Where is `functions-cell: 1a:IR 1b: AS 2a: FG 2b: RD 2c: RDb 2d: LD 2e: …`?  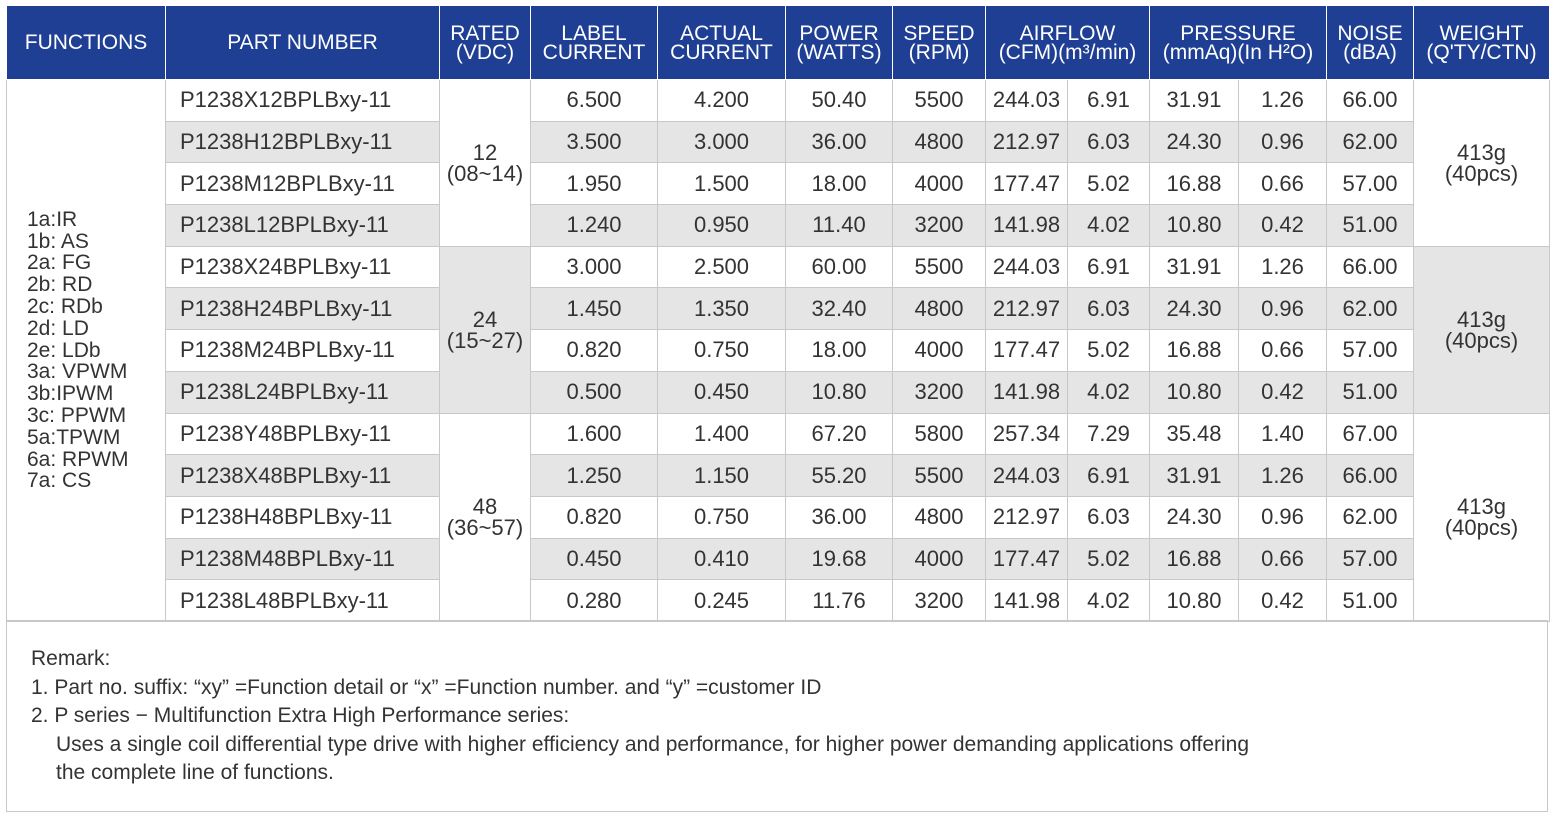
functions-cell: 1a:IR 1b: AS 2a: FG 2b: RD 2c: RDb 2d: LD 2e: … is located at coordinates (86, 350).